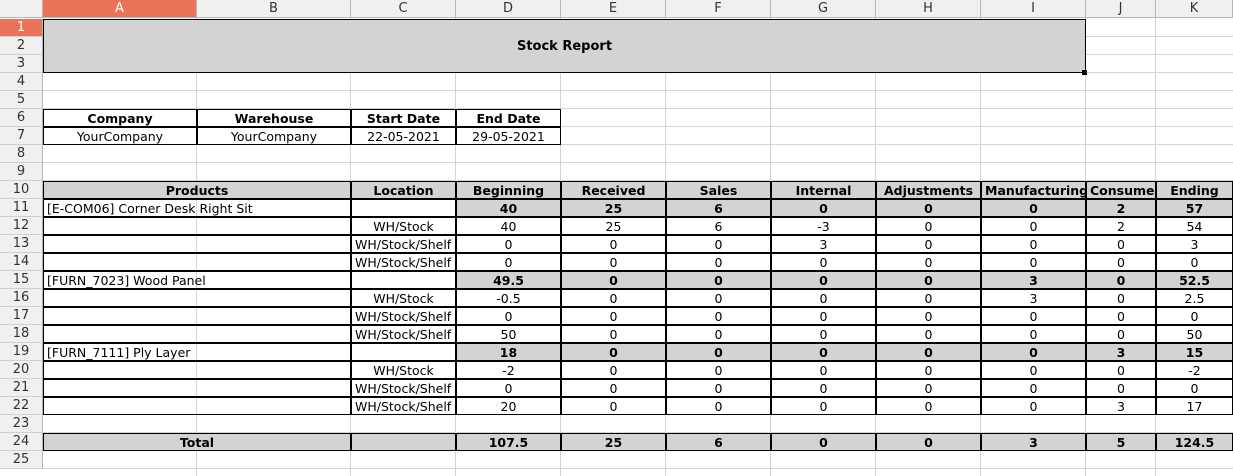 This screenshot has width=1233, height=476. Describe the element at coordinates (21, 316) in the screenshot. I see `row-header-17: 17` at that location.